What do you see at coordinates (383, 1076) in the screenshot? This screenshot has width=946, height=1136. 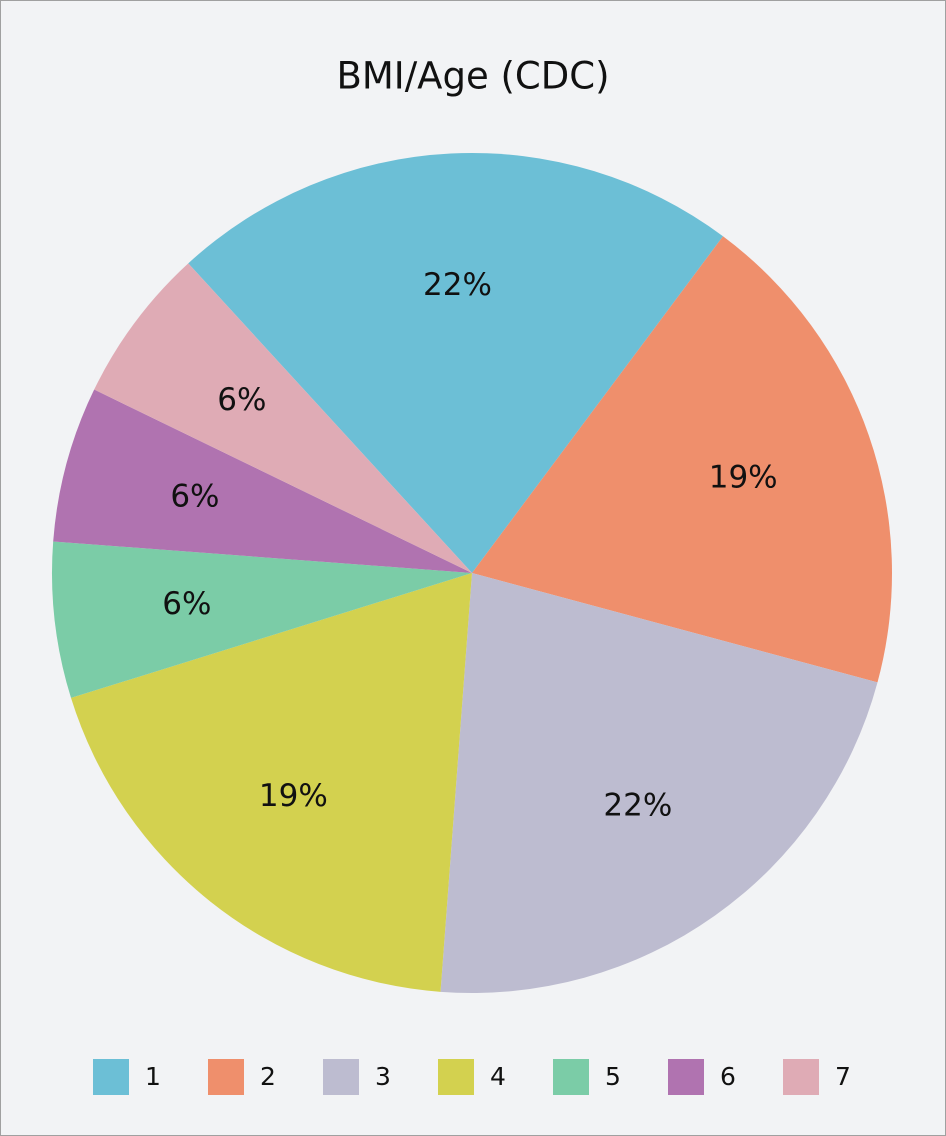 I see `legend-label: 3` at bounding box center [383, 1076].